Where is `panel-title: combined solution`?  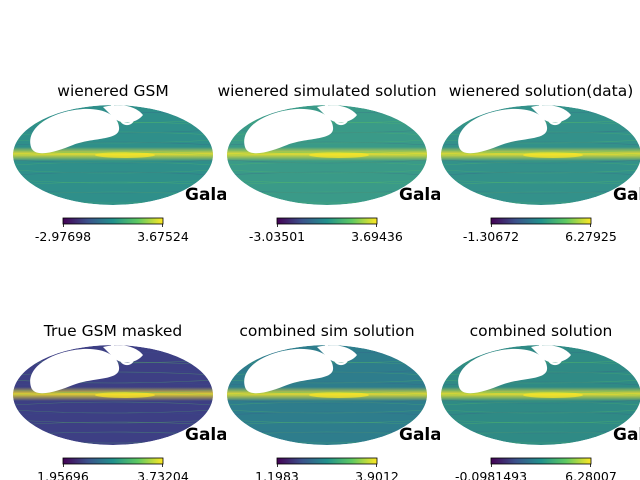 panel-title: combined solution is located at coordinates (541, 331).